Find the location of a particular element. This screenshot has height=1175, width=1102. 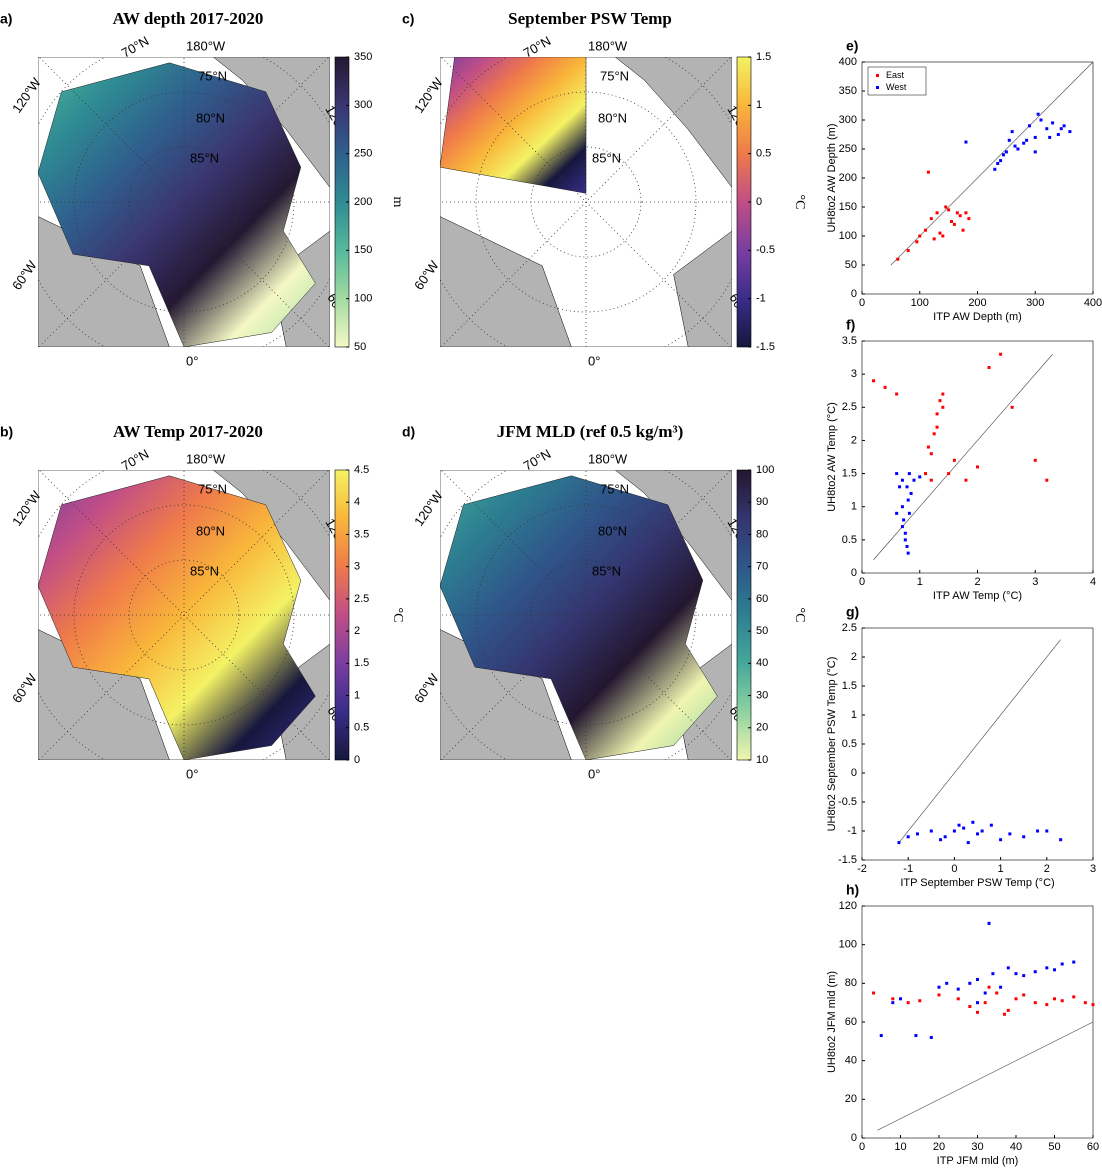

x-tick-label: 100 is located at coordinates (920, 303).